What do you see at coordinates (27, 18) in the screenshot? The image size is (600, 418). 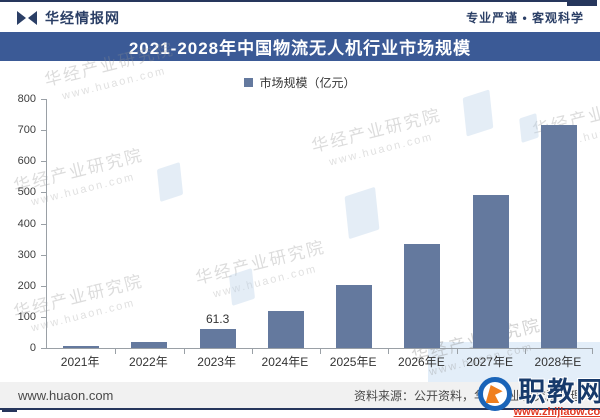 I see `brand-logo-icon` at bounding box center [27, 18].